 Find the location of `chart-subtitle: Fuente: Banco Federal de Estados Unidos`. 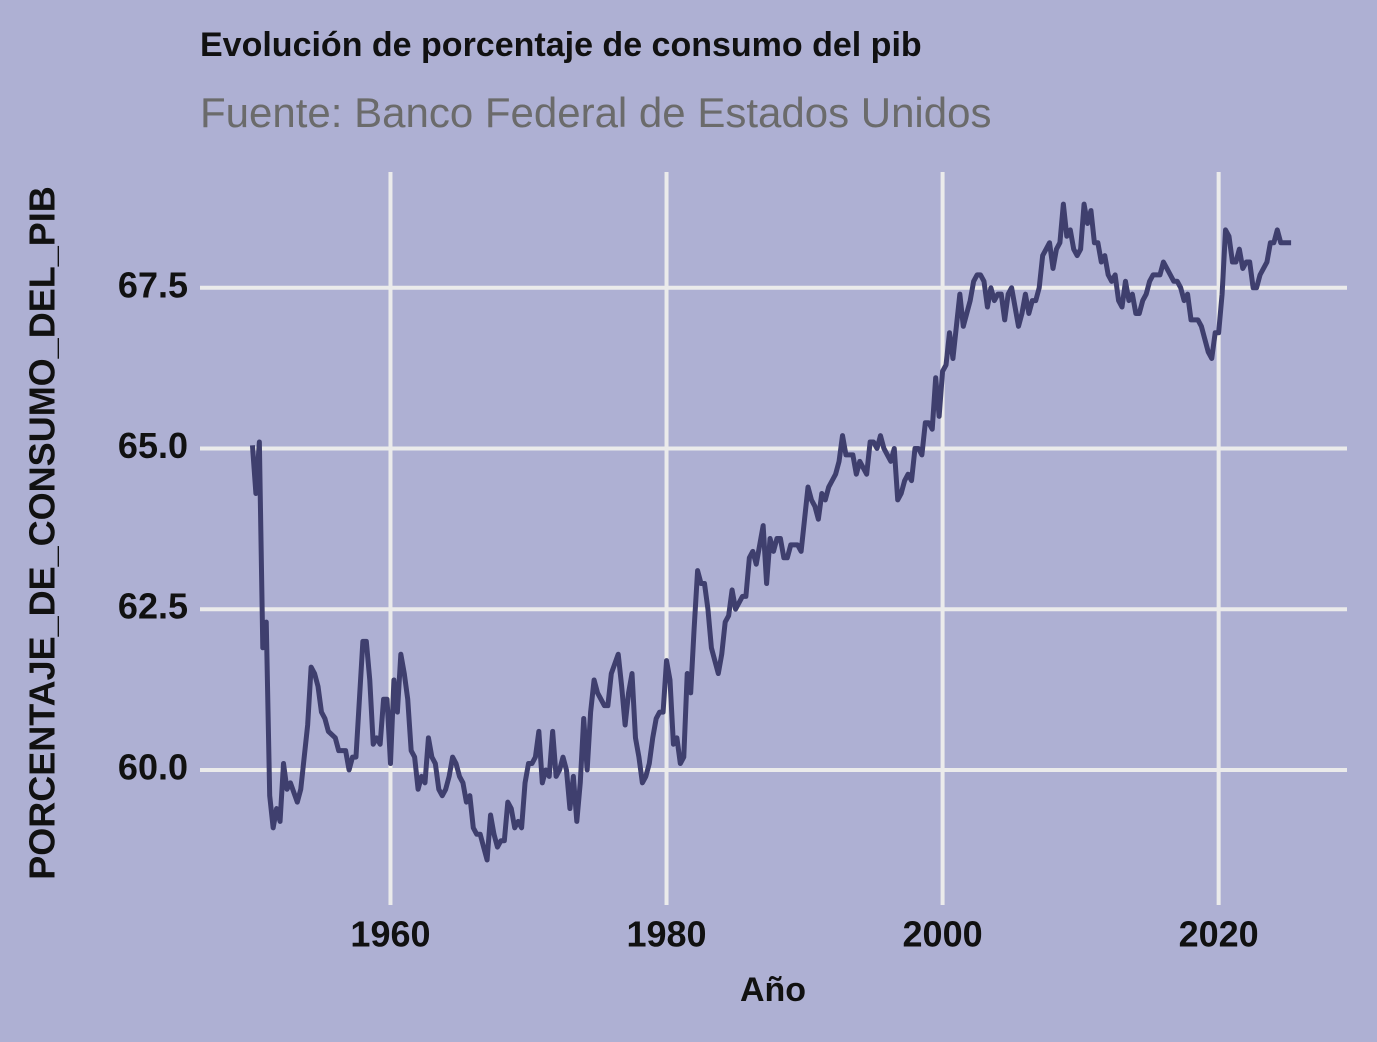

chart-subtitle: Fuente: Banco Federal de Estados Unidos is located at coordinates (595, 112).